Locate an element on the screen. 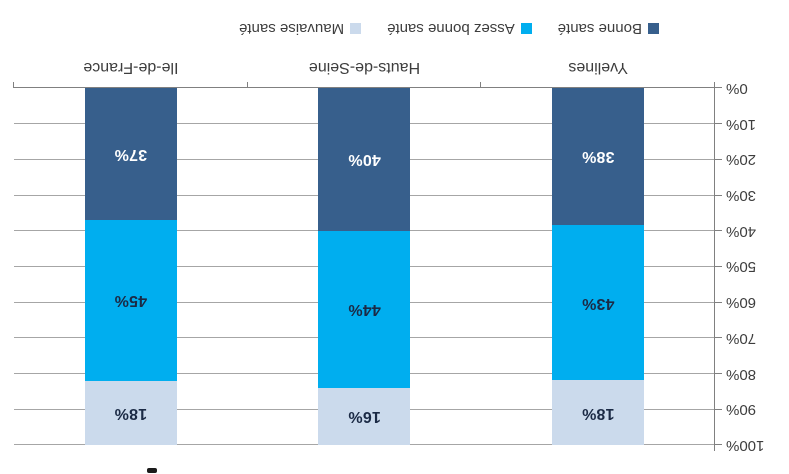  category-label: Hauts-de-Seine is located at coordinates (364, 67).